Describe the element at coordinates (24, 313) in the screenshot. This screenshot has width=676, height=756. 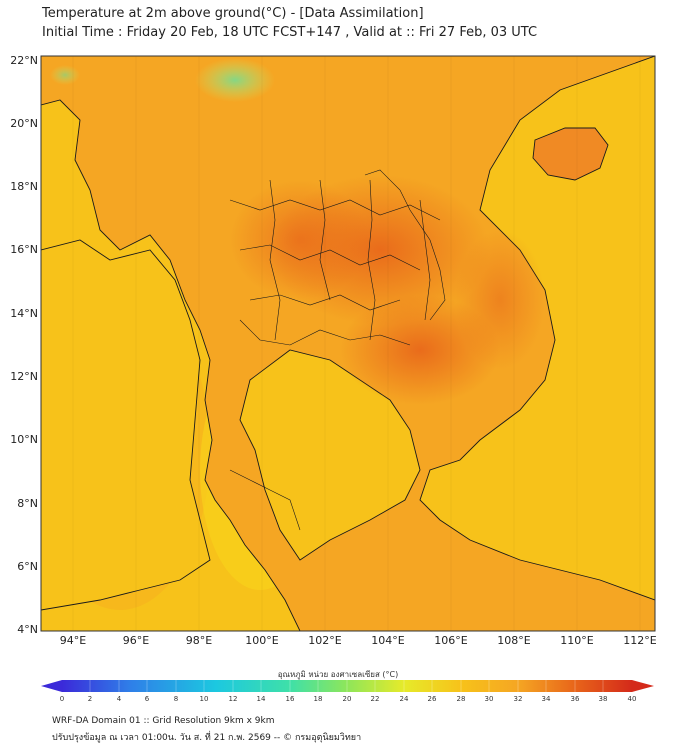
I see `lat-label-14: 14°N` at that location.